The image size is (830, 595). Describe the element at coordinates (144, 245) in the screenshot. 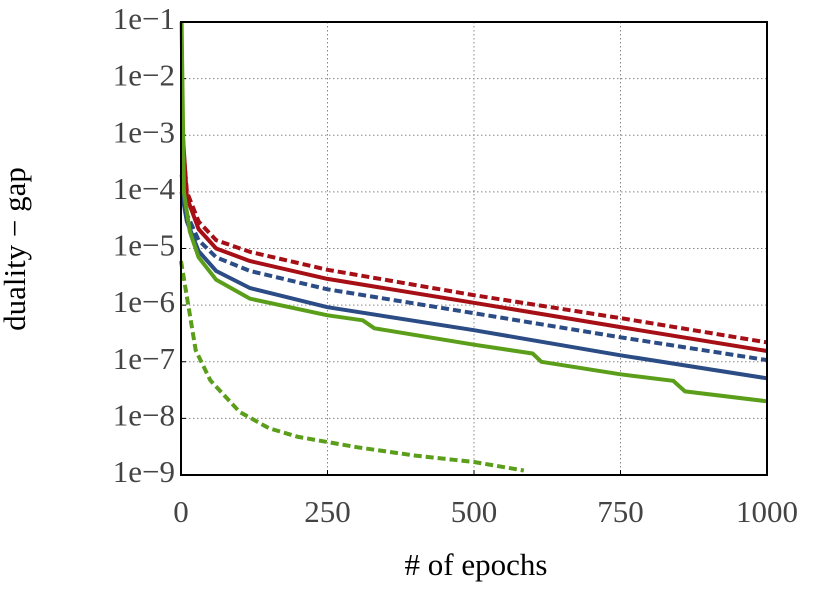

I see `y-tick-label: 1e−5` at that location.